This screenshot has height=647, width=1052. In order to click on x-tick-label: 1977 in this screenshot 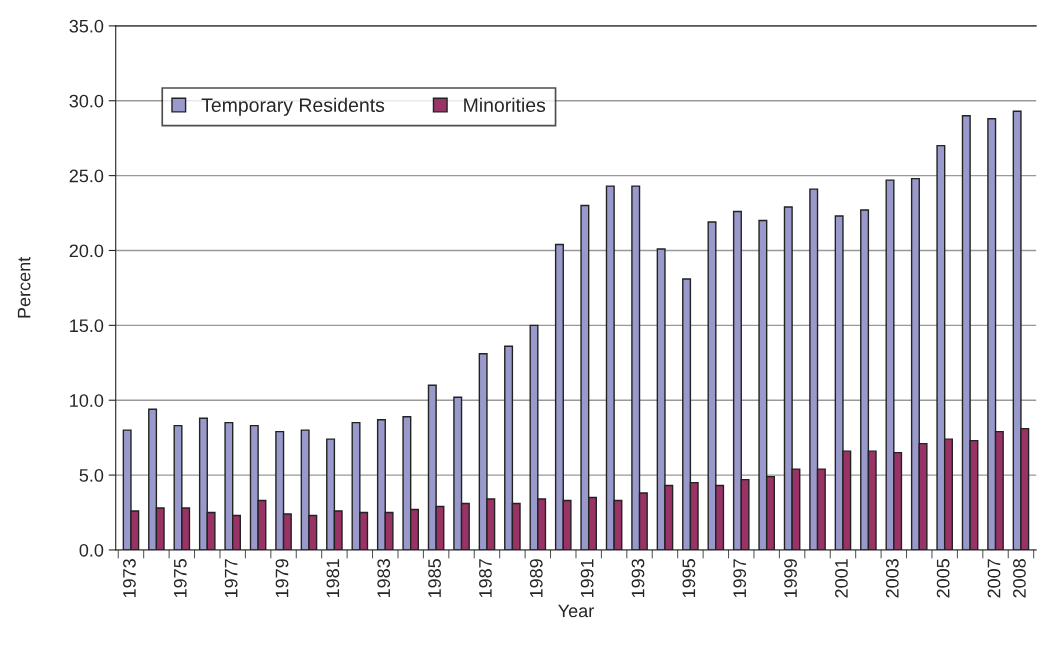, I will do `click(231, 578)`.